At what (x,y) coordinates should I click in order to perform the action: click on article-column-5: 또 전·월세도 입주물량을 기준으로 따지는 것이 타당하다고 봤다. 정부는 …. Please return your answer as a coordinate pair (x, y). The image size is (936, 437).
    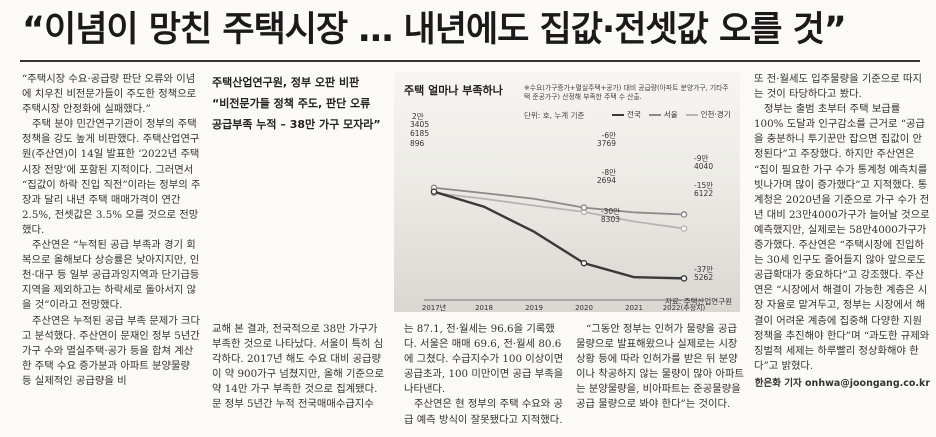
    Looking at the image, I should click on (842, 231).